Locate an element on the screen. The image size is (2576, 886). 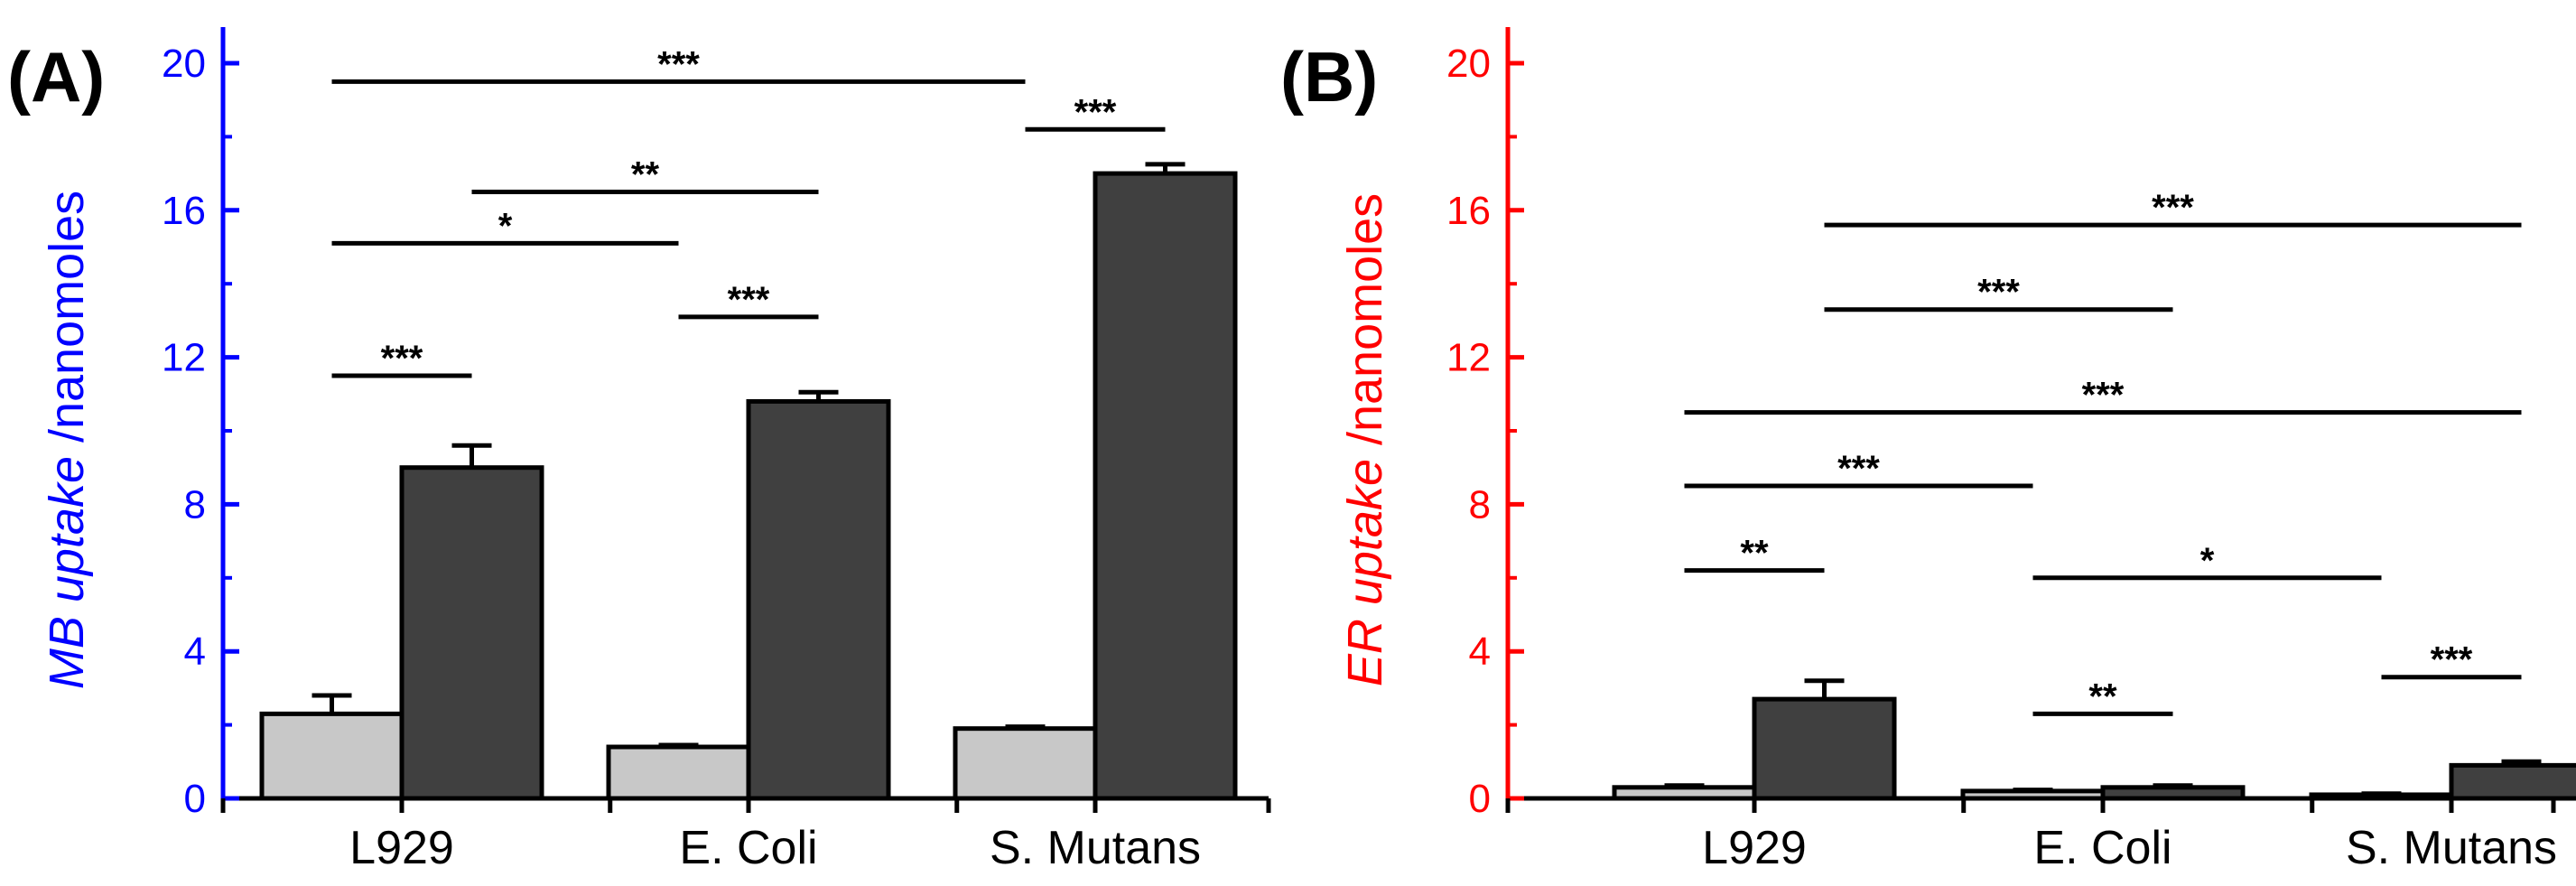
y-axis-title: ER uptake /nanomoles is located at coordinates (1365, 439).